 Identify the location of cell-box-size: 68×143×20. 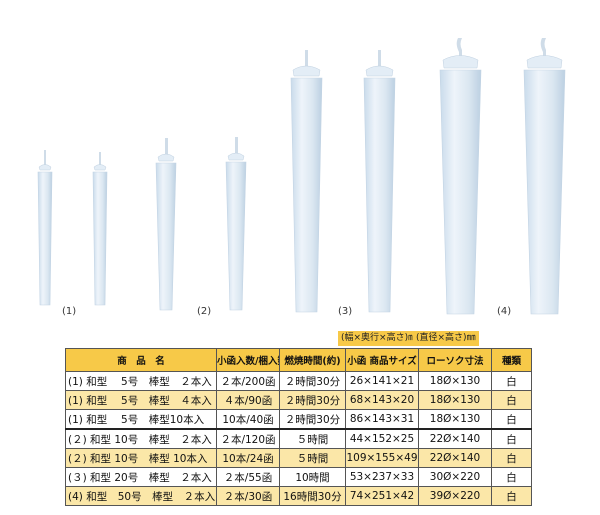
(382, 400).